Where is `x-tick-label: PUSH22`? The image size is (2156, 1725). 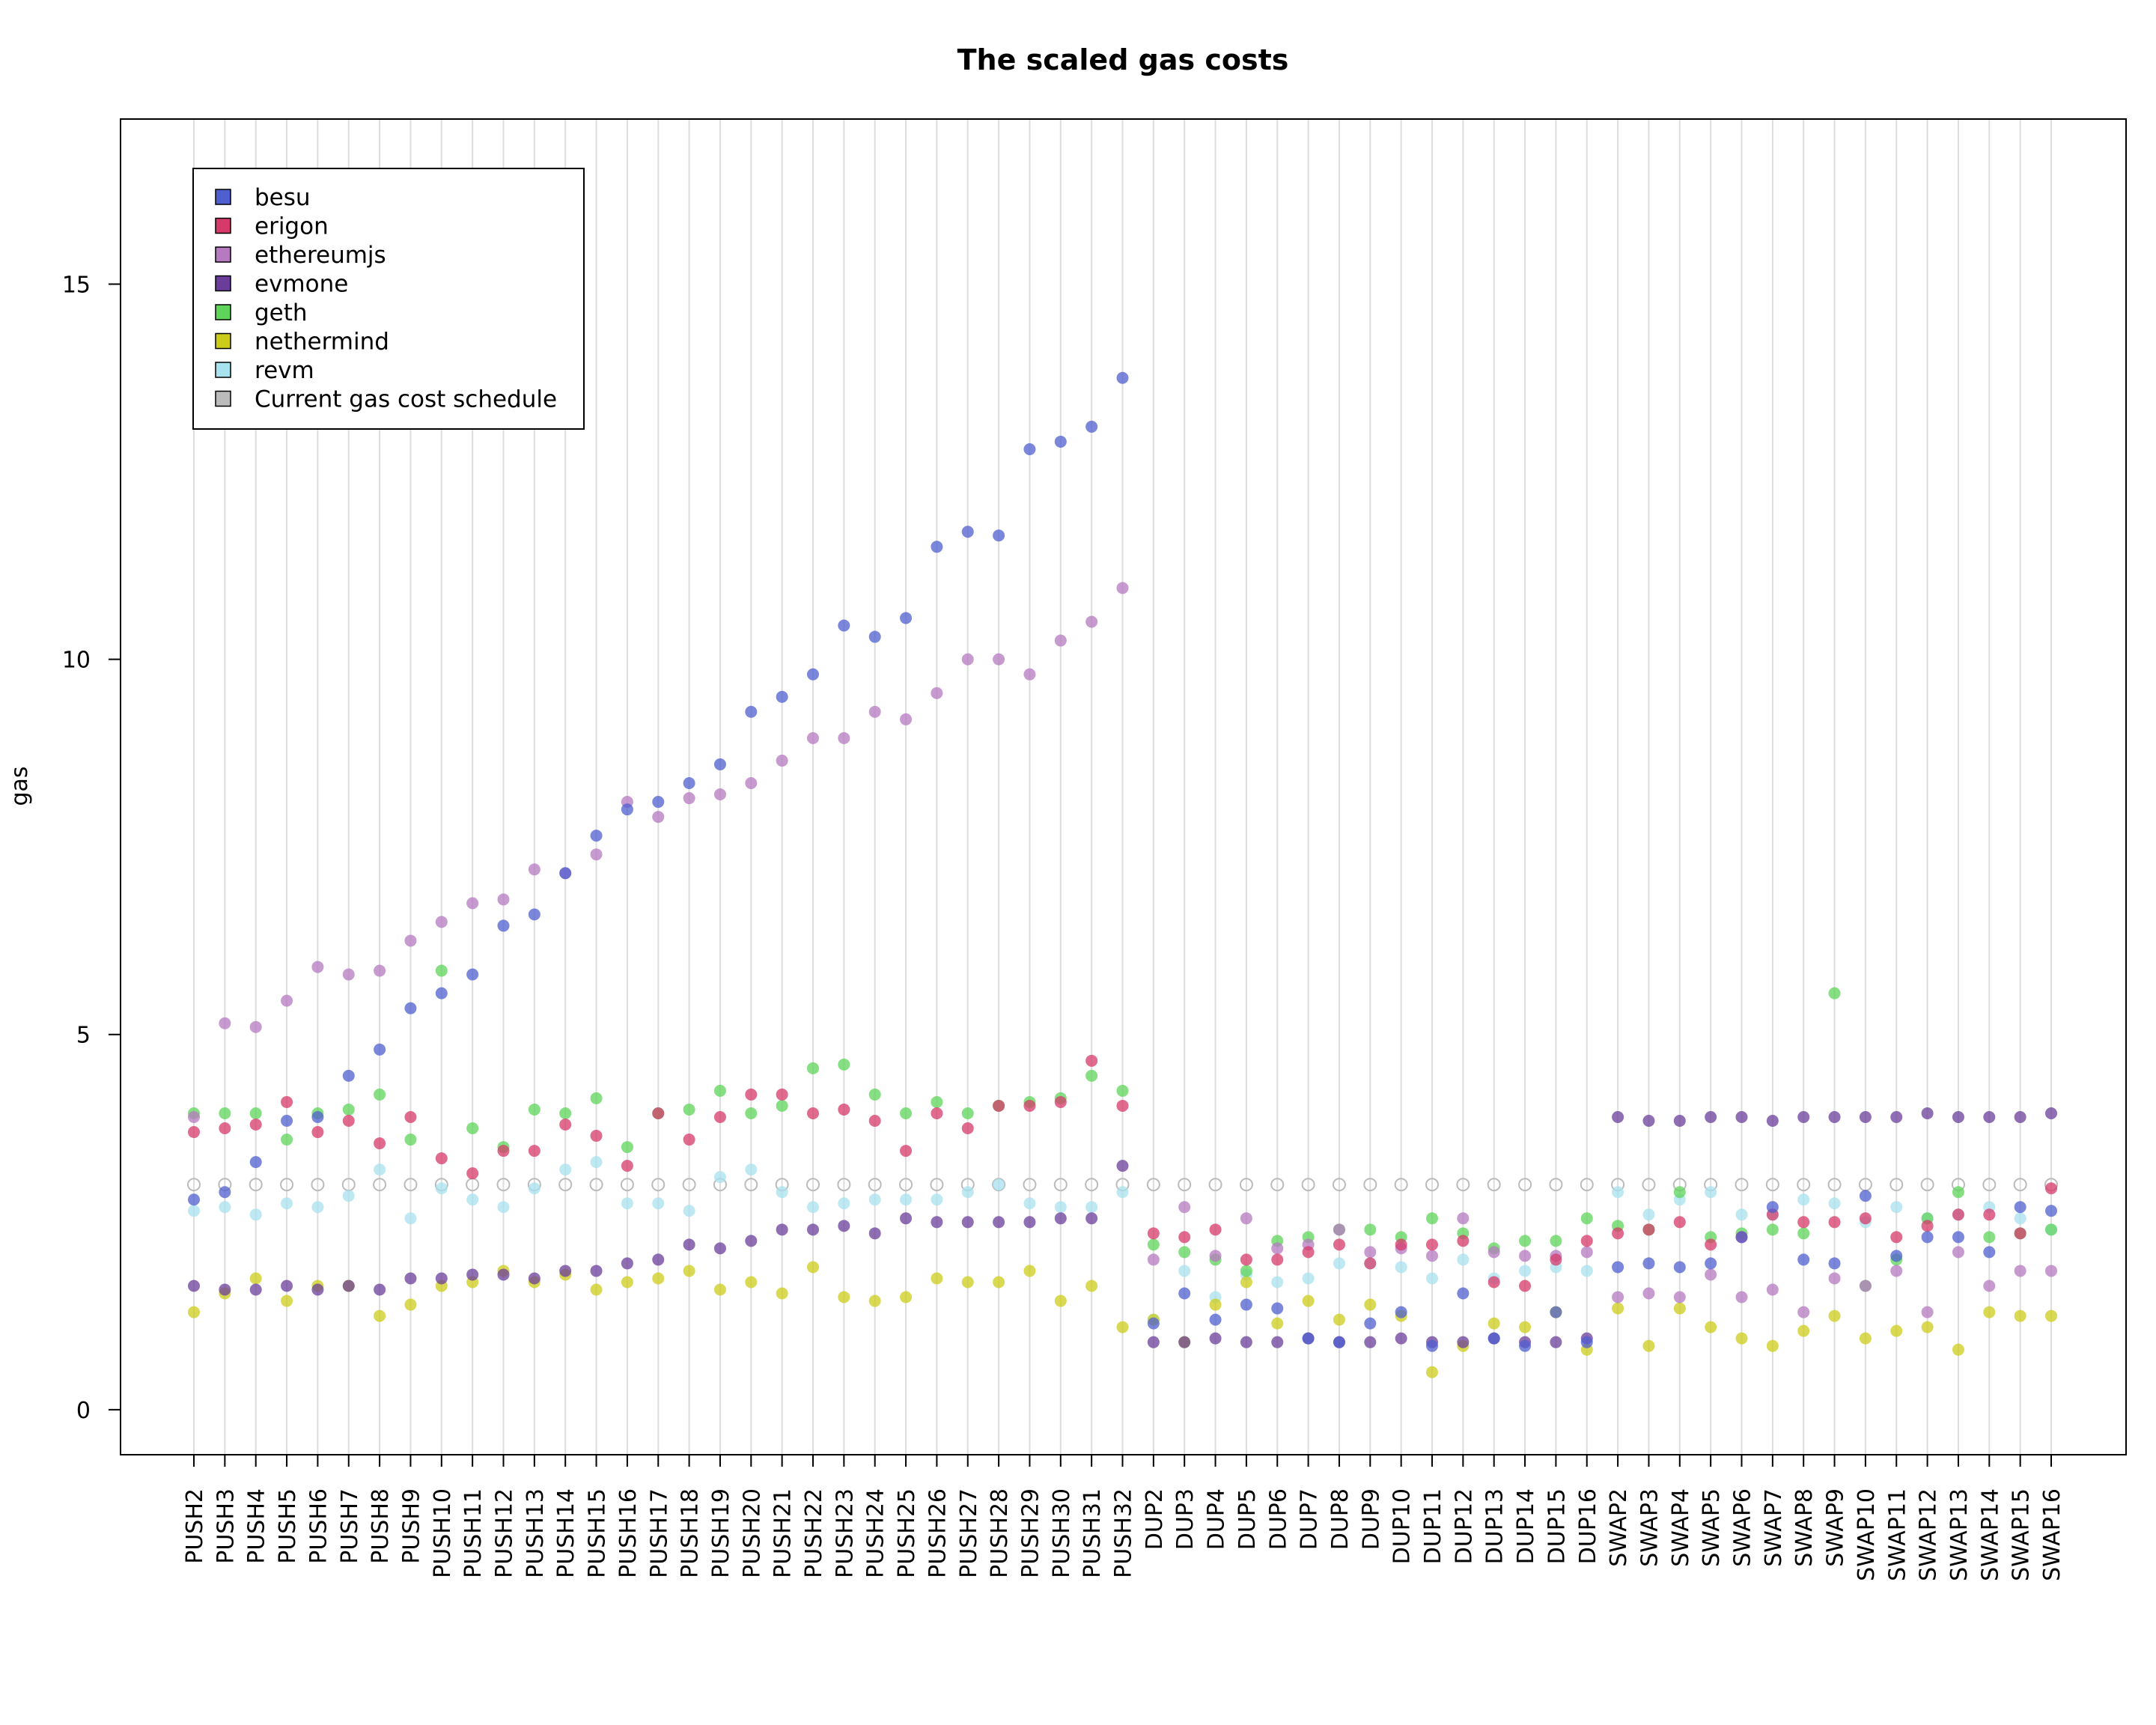 x-tick-label: PUSH22 is located at coordinates (814, 1533).